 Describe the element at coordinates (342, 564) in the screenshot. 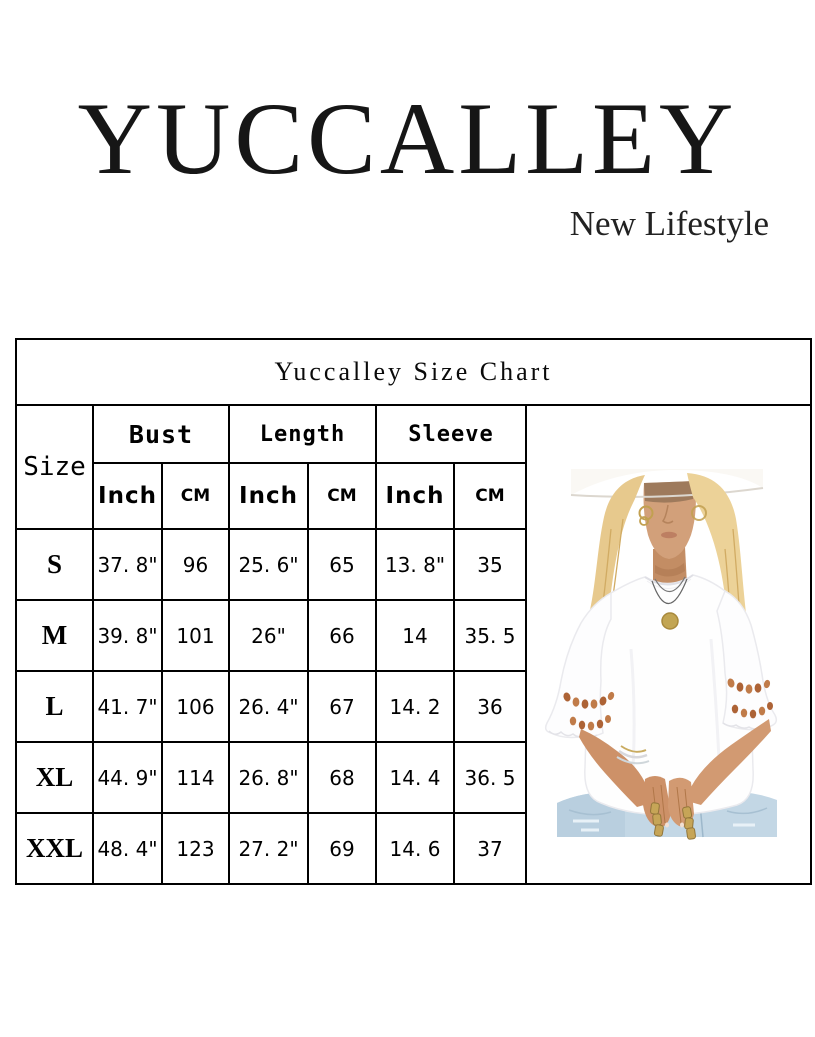

I see `measurement-cell: 65` at that location.